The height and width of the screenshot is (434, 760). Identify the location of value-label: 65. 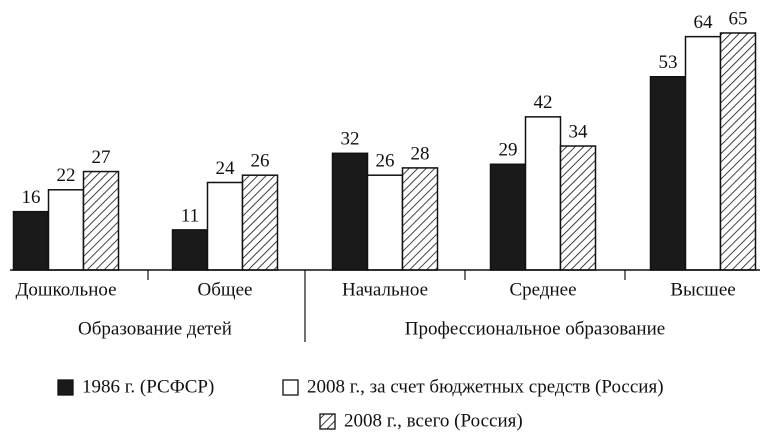
(738, 18).